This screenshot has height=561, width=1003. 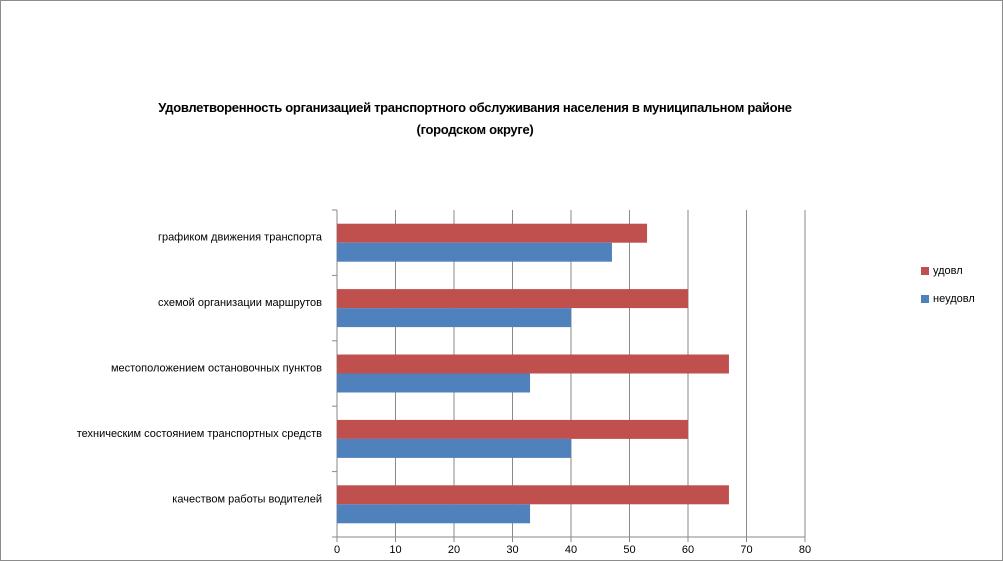 I want to click on legend-swatch-neudovl, so click(x=925, y=299).